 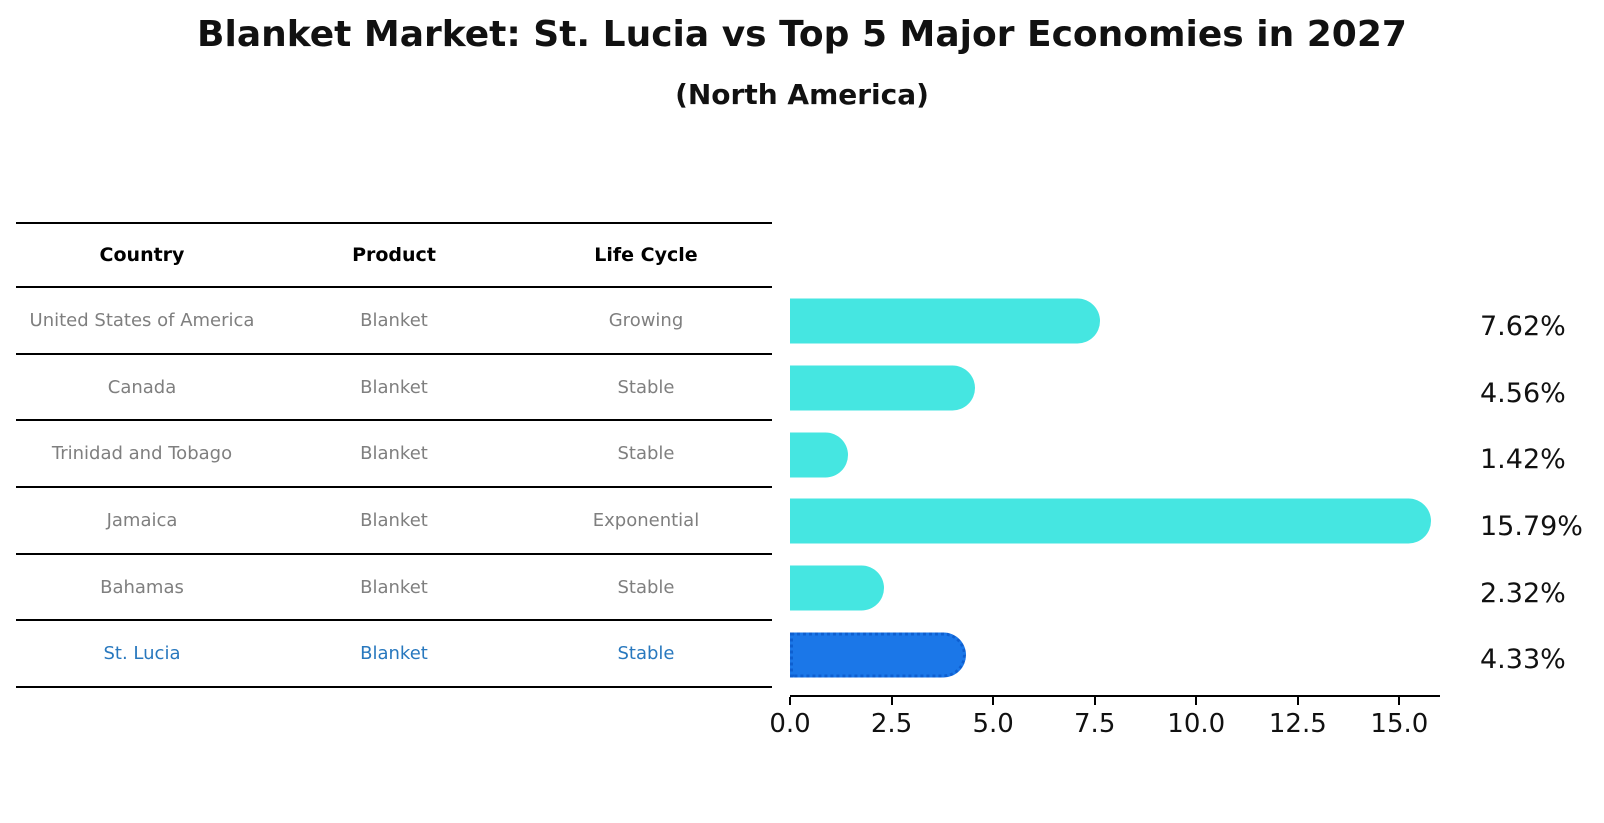 I want to click on value-label-bahamas: 2.32%, so click(x=1523, y=593).